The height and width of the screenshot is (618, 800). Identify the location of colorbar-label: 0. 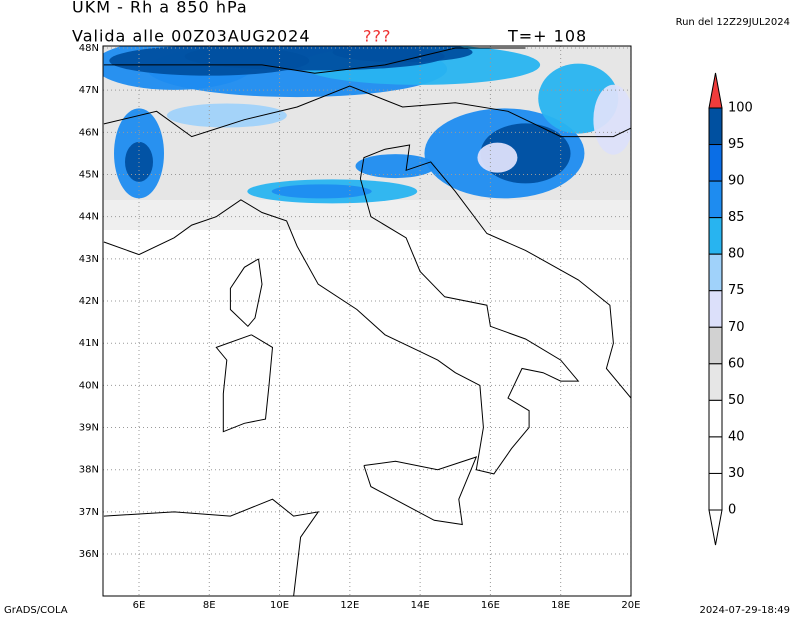
(732, 510).